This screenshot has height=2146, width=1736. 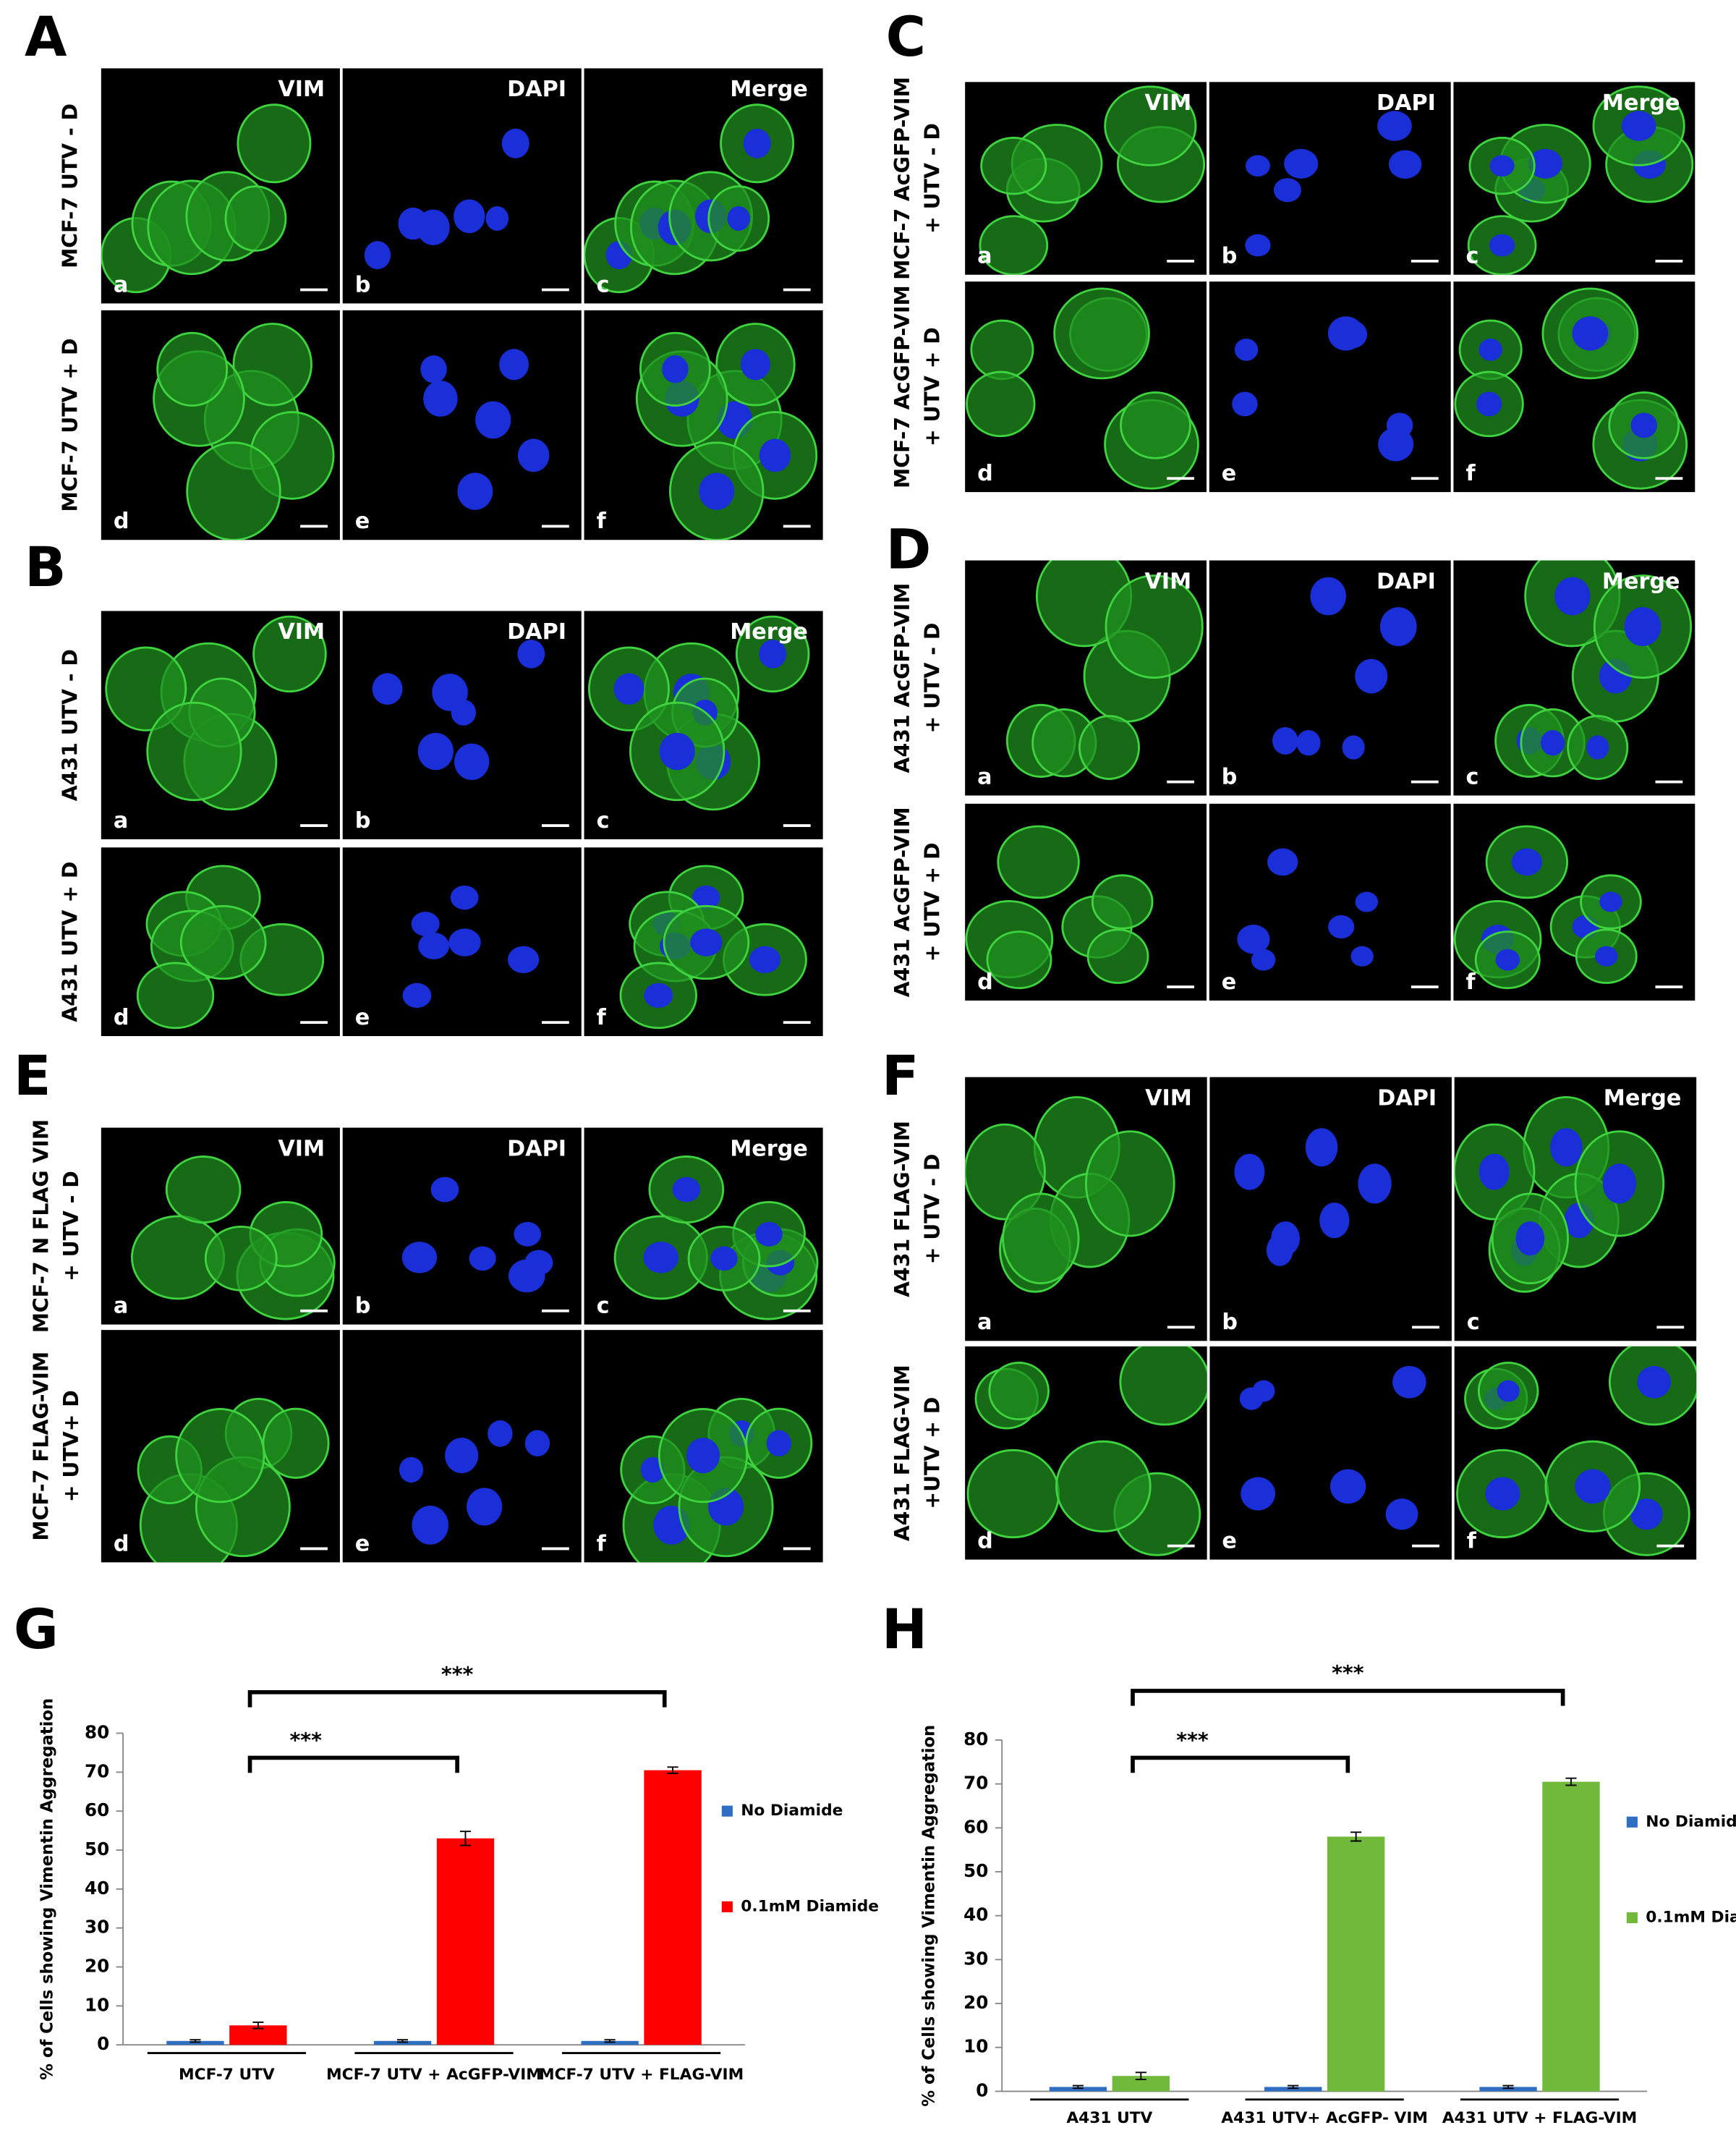 I want to click on sub-label: c, so click(x=603, y=1306).